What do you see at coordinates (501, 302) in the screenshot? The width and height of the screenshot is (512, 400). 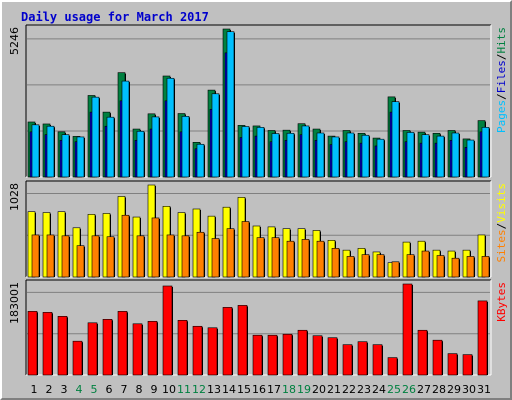 I see `legend-entry: KBytes` at bounding box center [501, 302].